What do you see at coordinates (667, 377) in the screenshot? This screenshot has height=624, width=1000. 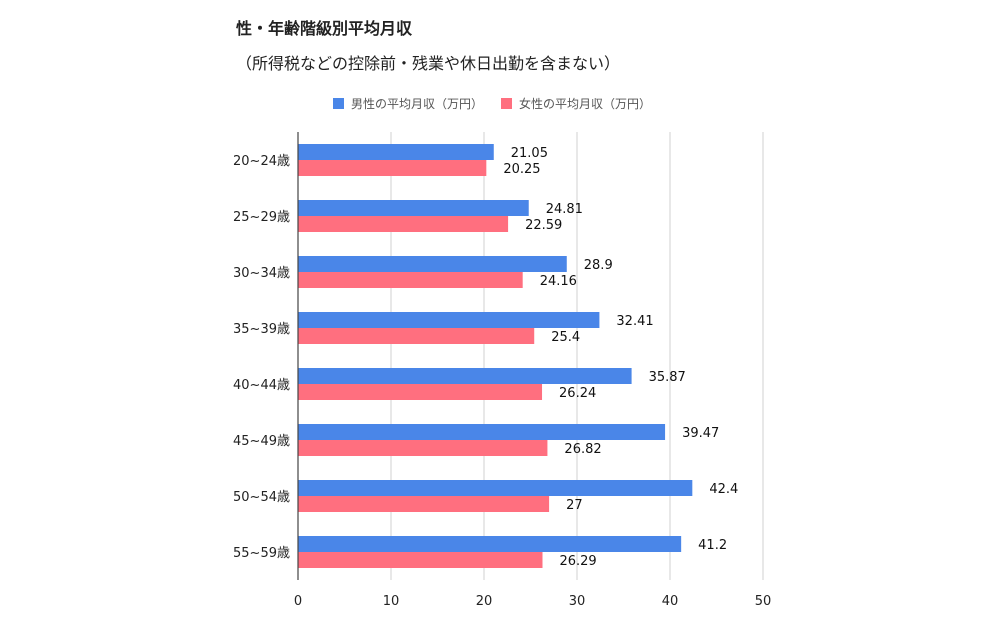 I see `data-label-male: 35.87` at bounding box center [667, 377].